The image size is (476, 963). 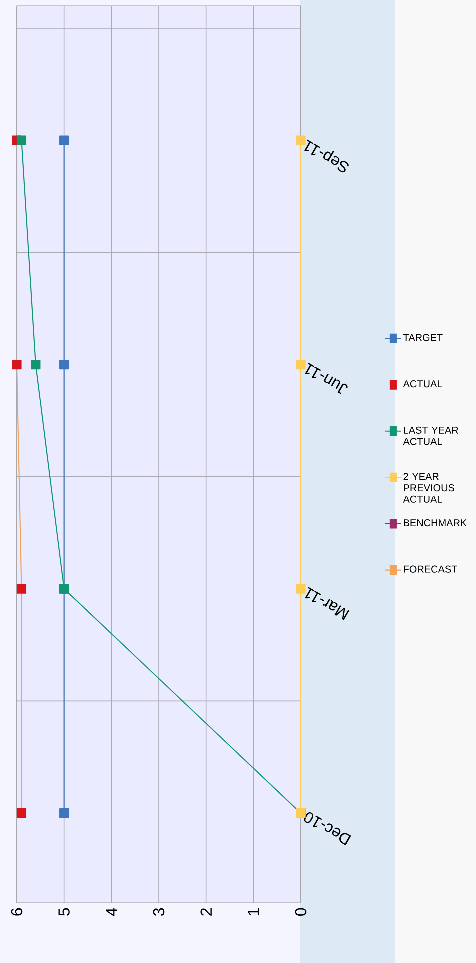 What do you see at coordinates (436, 523) in the screenshot?
I see `legend-label: BENCHMARK` at bounding box center [436, 523].